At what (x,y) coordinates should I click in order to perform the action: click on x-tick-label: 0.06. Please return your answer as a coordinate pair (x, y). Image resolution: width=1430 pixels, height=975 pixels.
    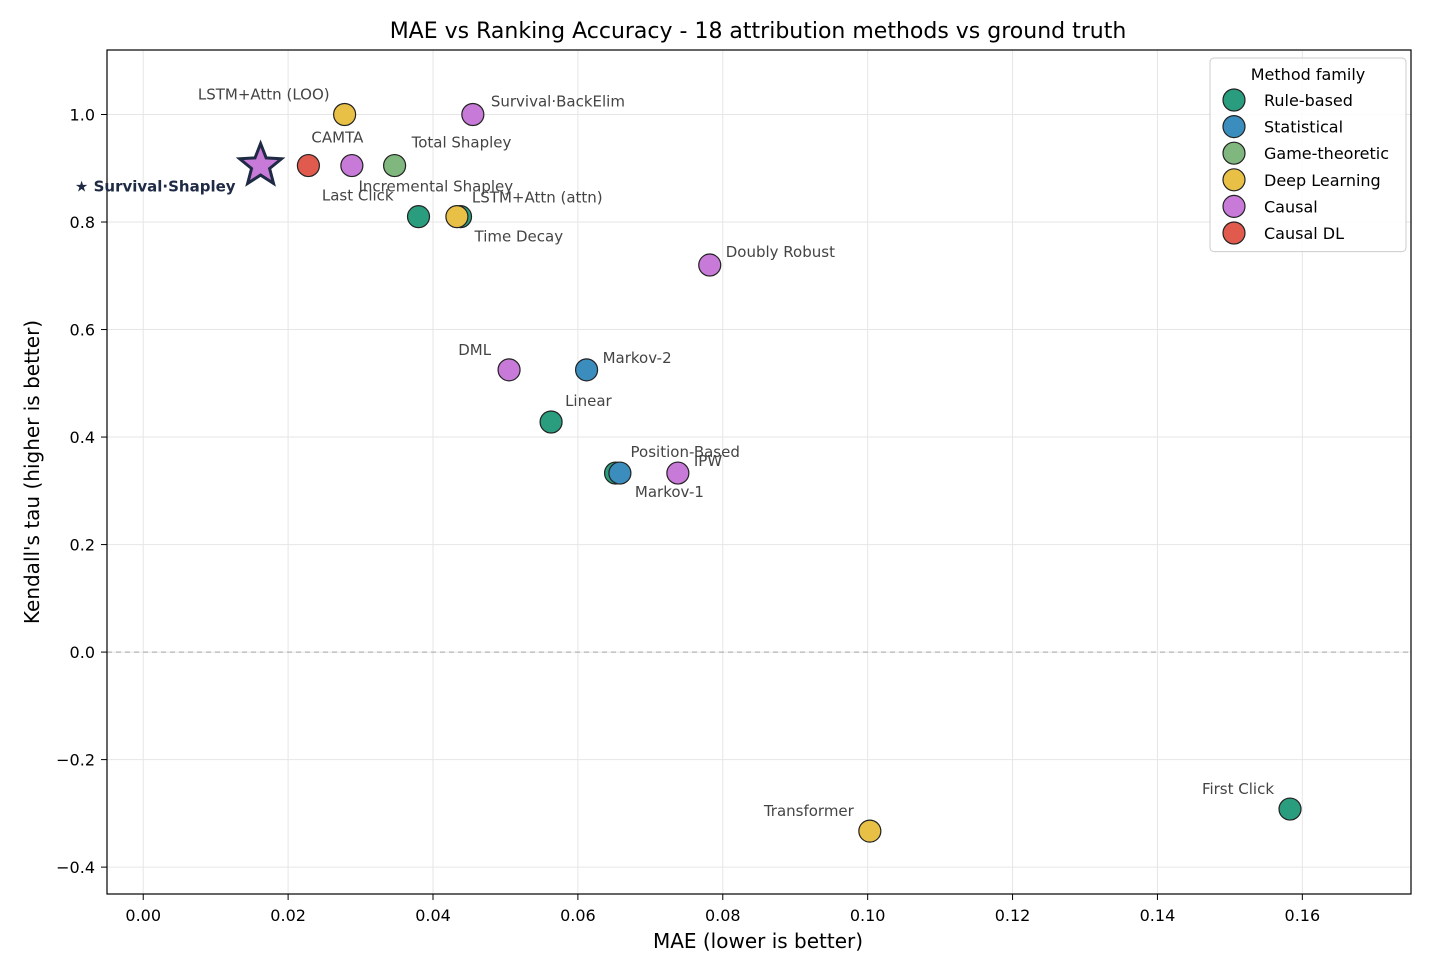
    Looking at the image, I should click on (578, 915).